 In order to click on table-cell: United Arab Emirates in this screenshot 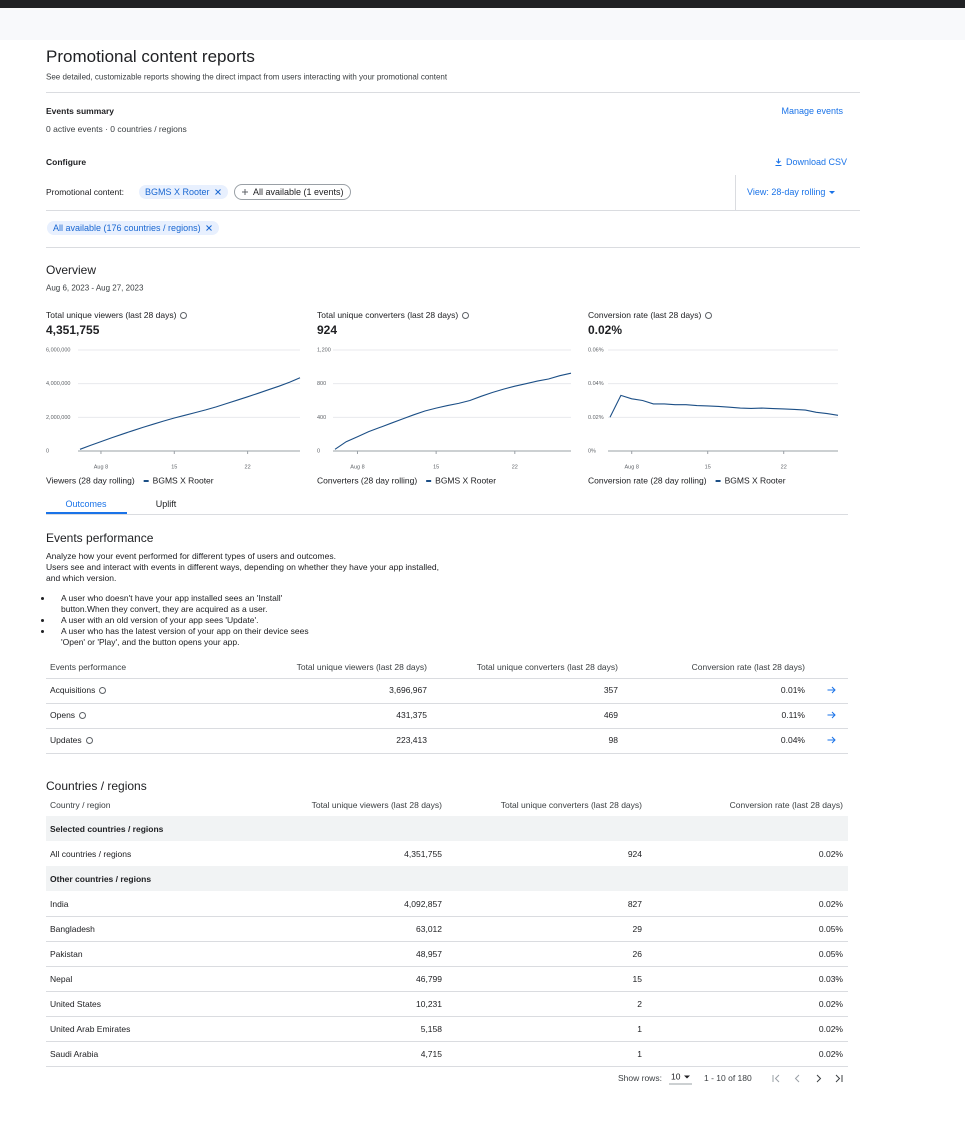, I will do `click(90, 1028)`.